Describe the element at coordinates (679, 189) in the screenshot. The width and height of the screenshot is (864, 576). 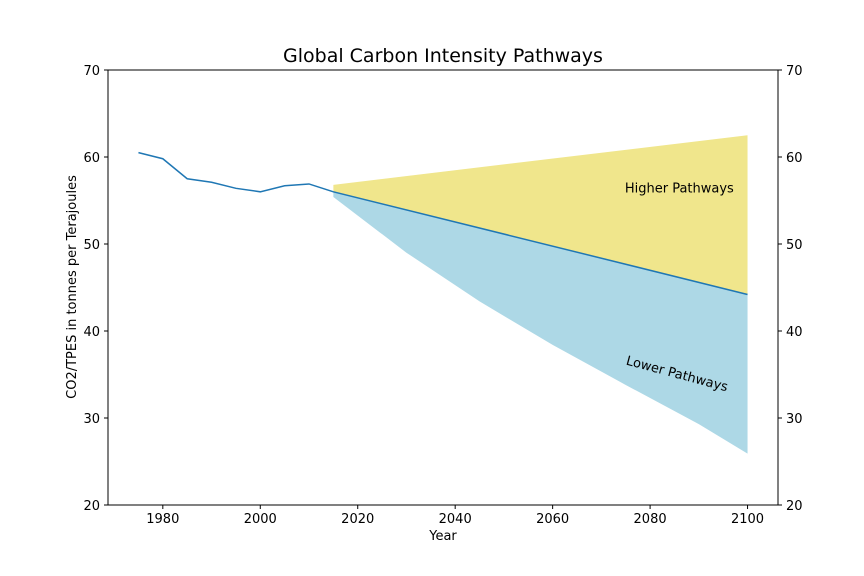
I see `annotation-higher-pathways: Higher Pathways` at that location.